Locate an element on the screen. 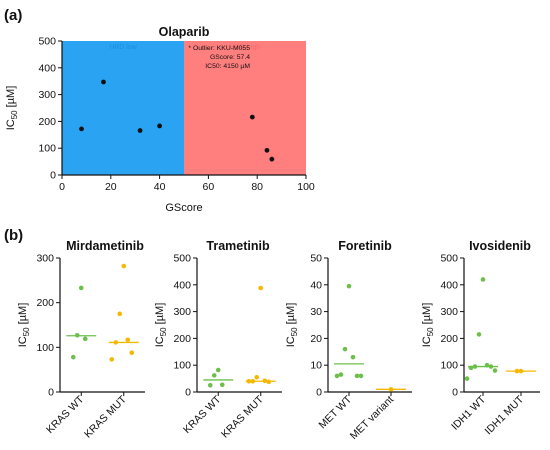 This screenshot has height=450, width=550. y-tick-label: 30 is located at coordinates (316, 312).